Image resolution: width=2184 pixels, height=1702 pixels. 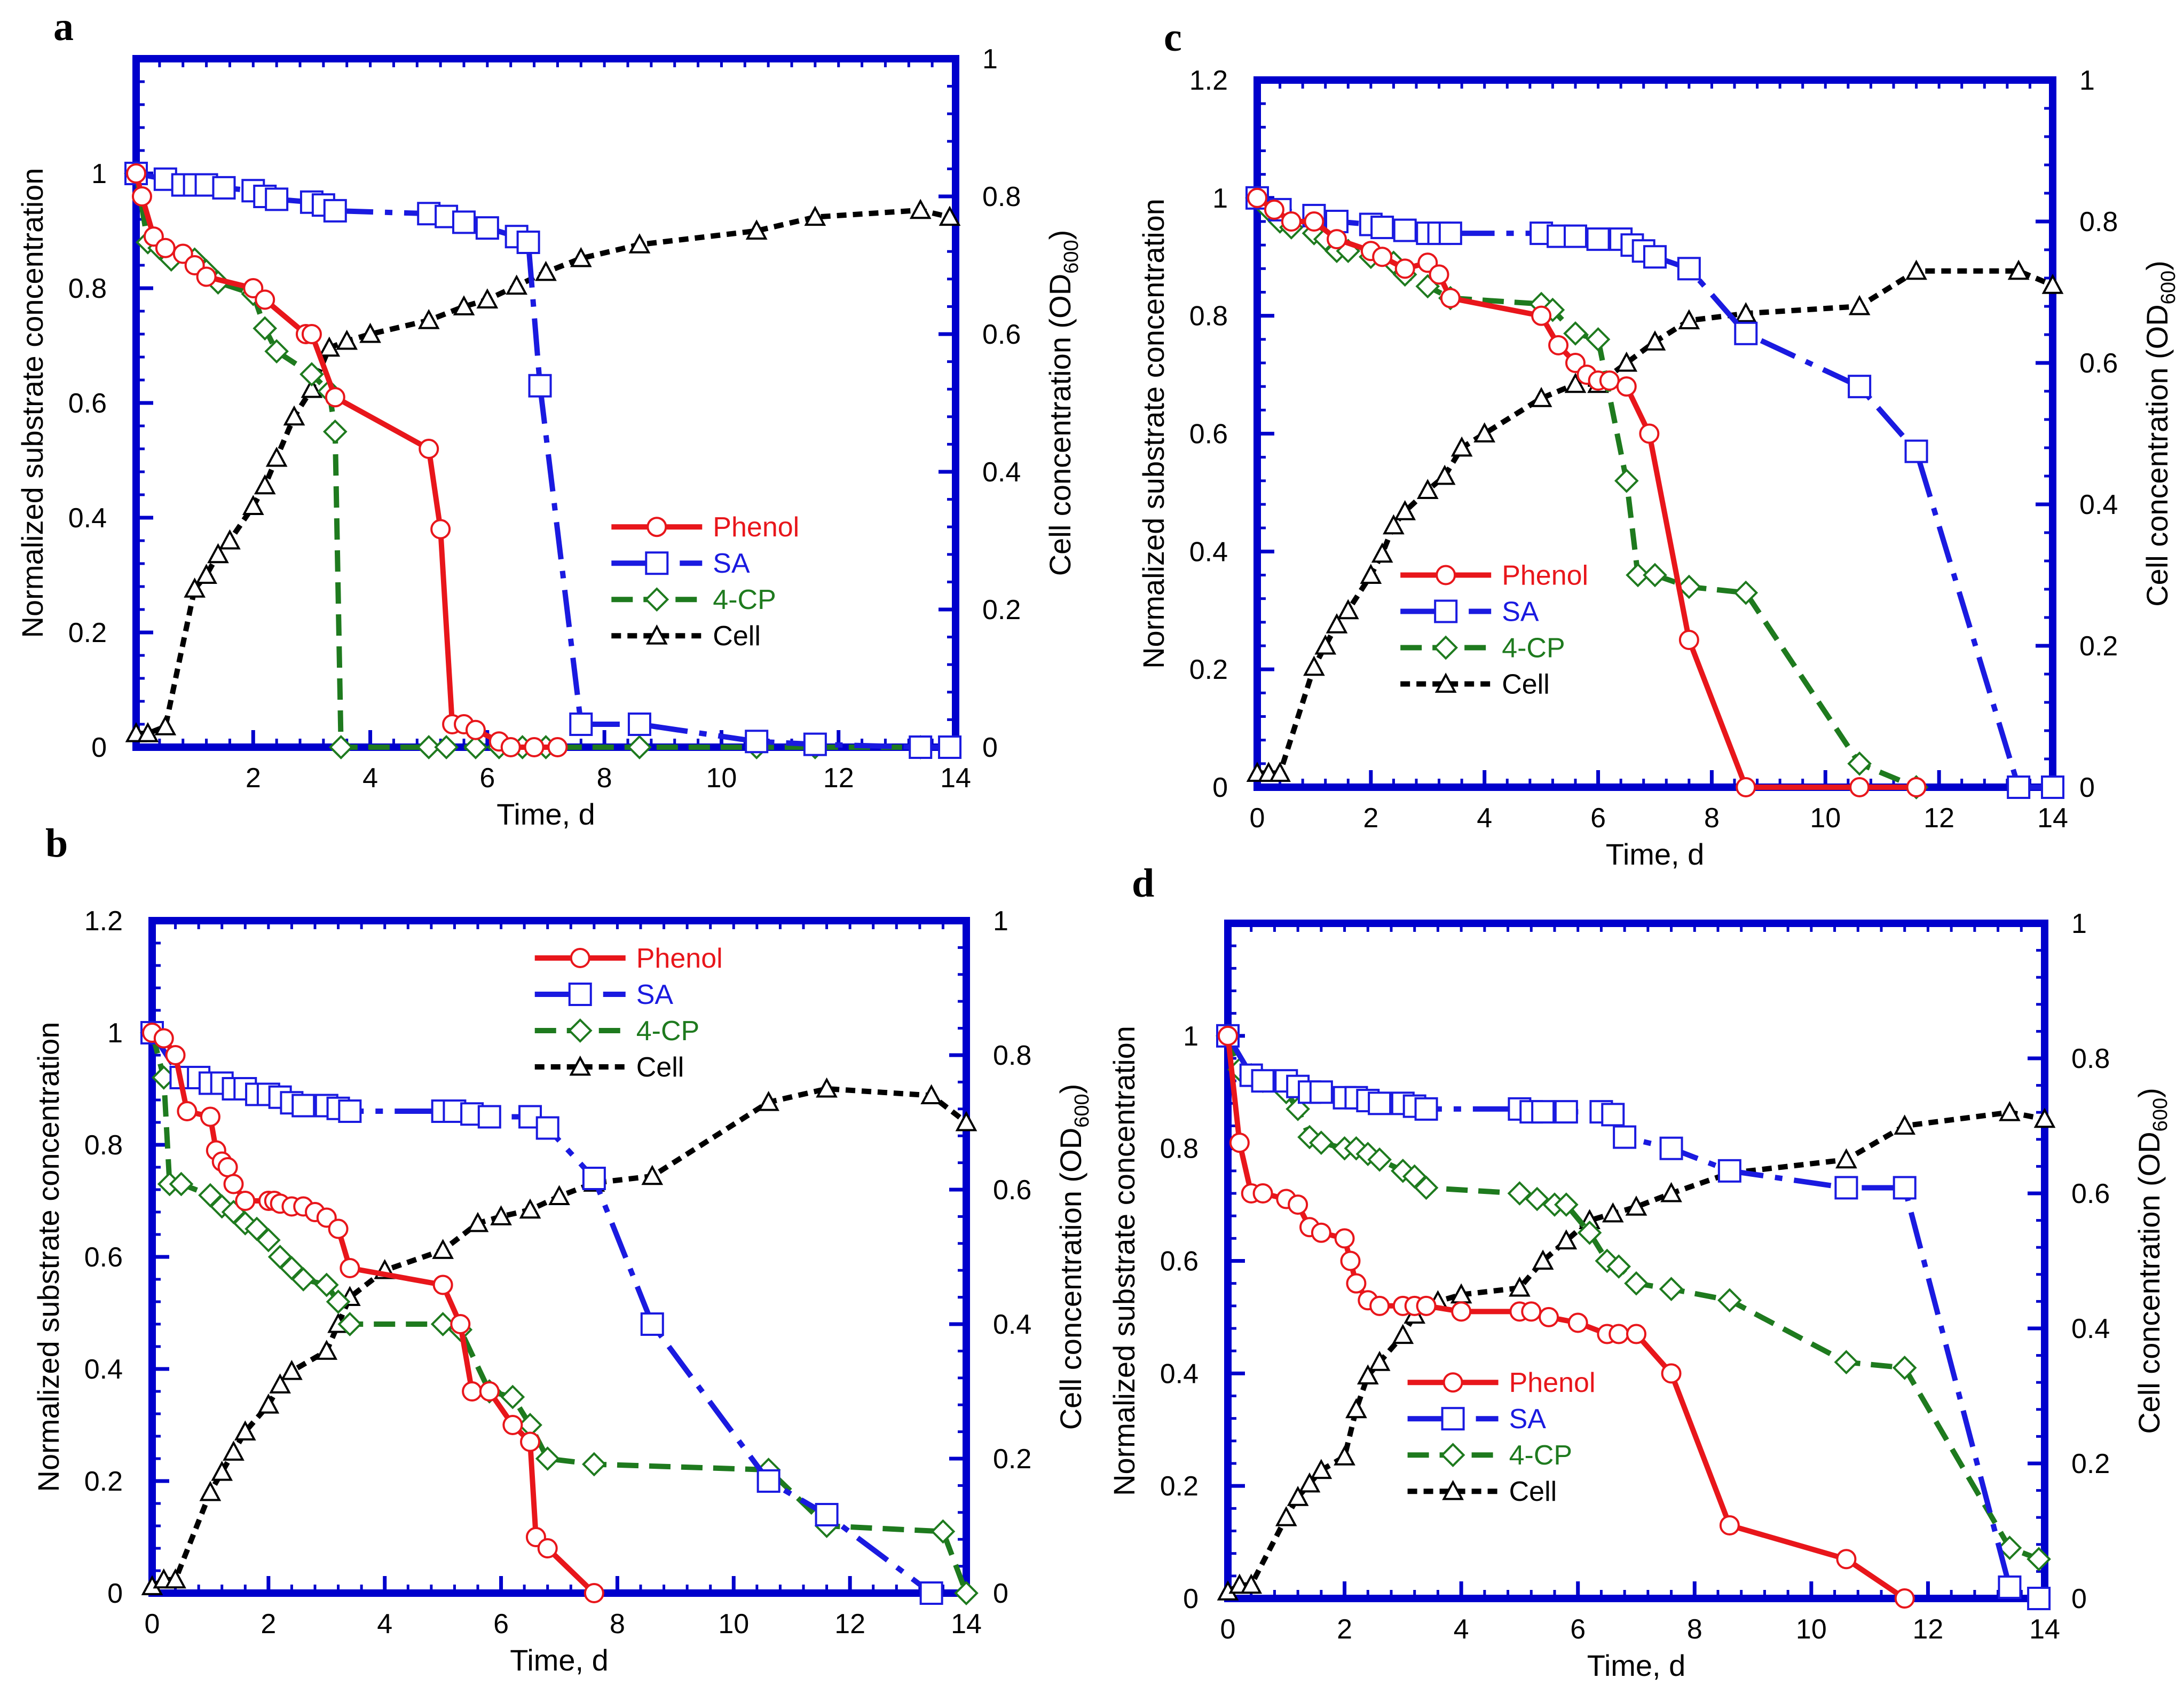 I want to click on x-tick-label: 2, so click(x=268, y=1624).